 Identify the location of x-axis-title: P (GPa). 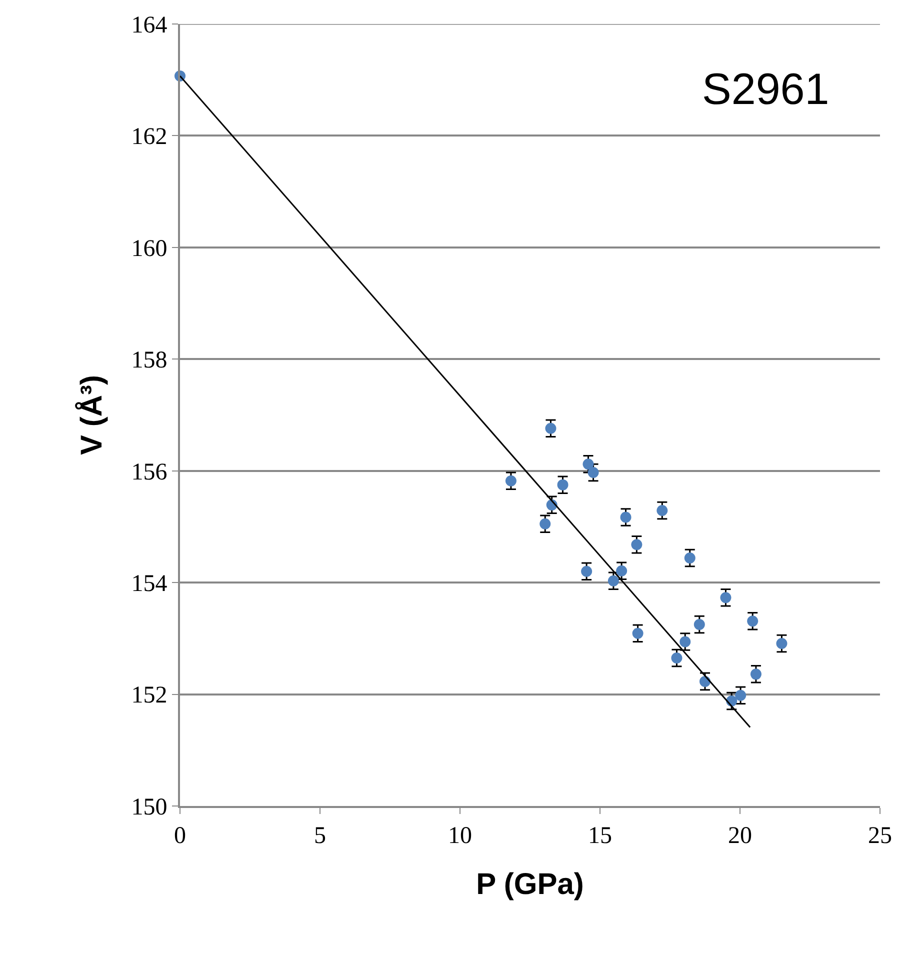
(530, 884).